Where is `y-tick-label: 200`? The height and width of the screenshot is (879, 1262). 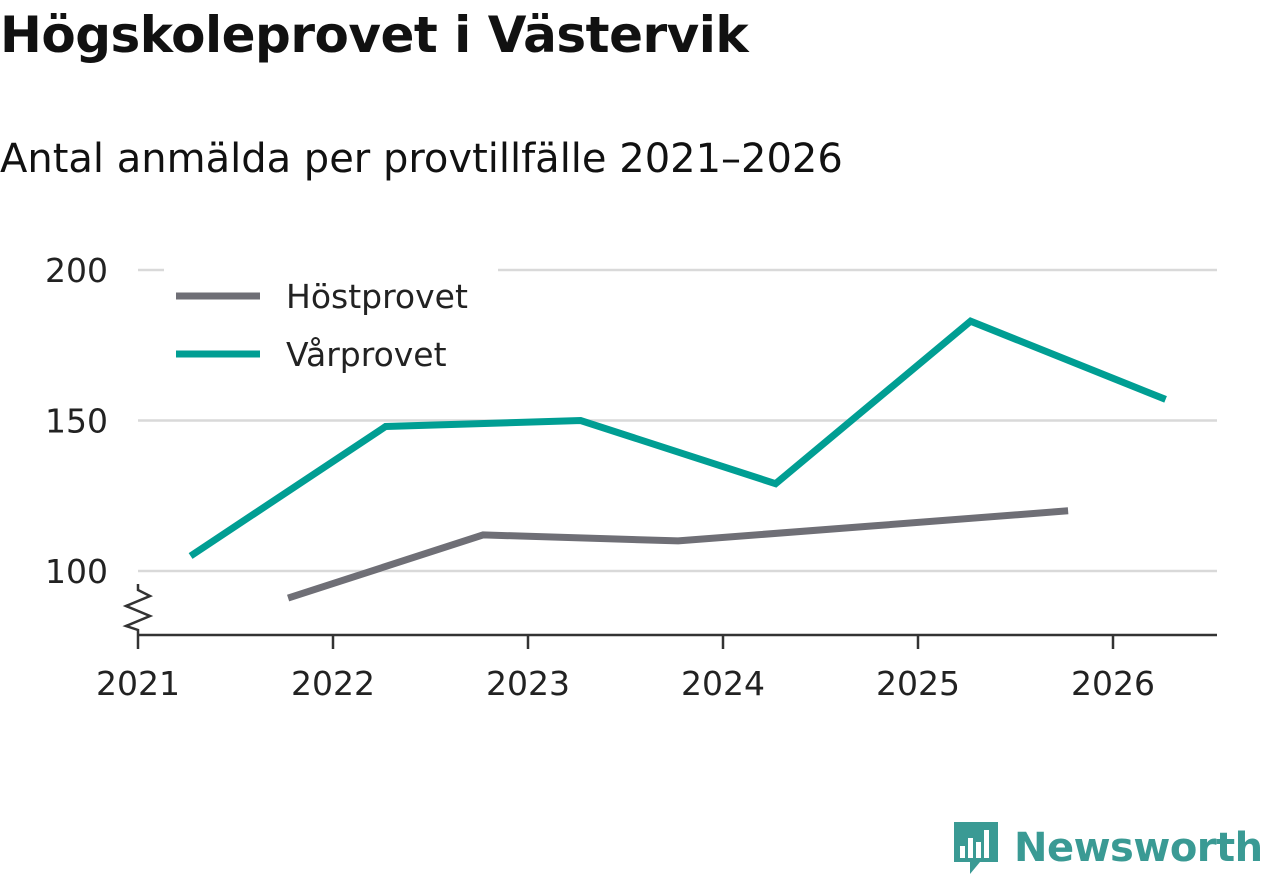 y-tick-label: 200 is located at coordinates (76, 270).